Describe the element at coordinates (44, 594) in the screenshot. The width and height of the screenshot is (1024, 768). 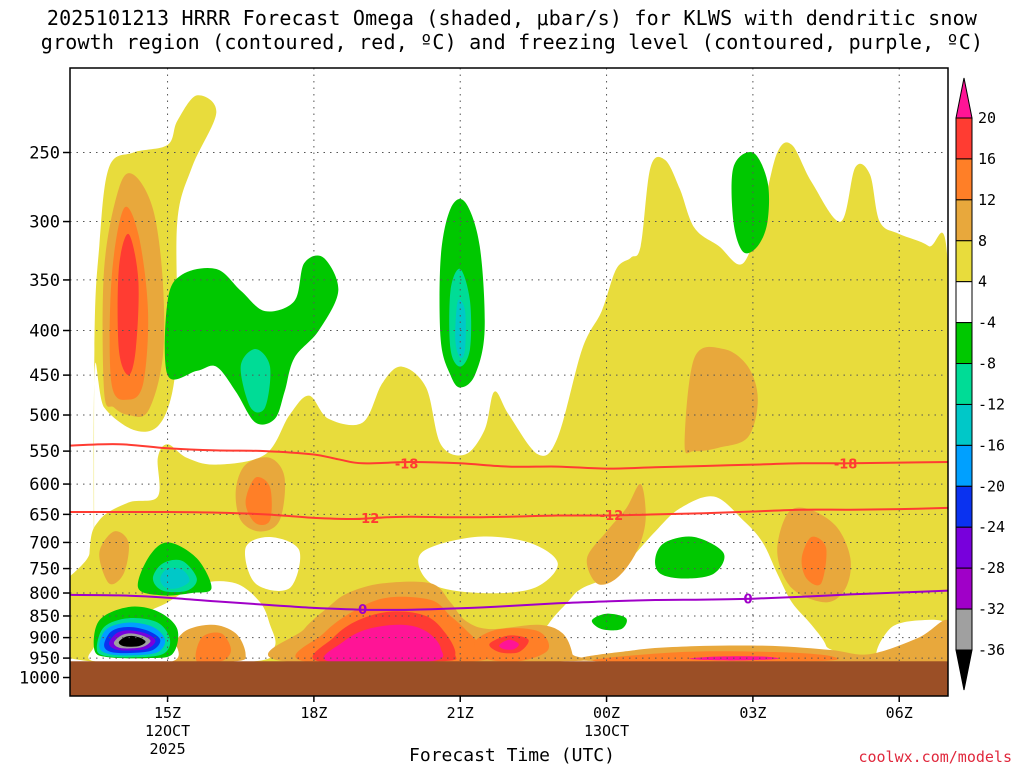
I see `y-tick-label-800: 800` at that location.